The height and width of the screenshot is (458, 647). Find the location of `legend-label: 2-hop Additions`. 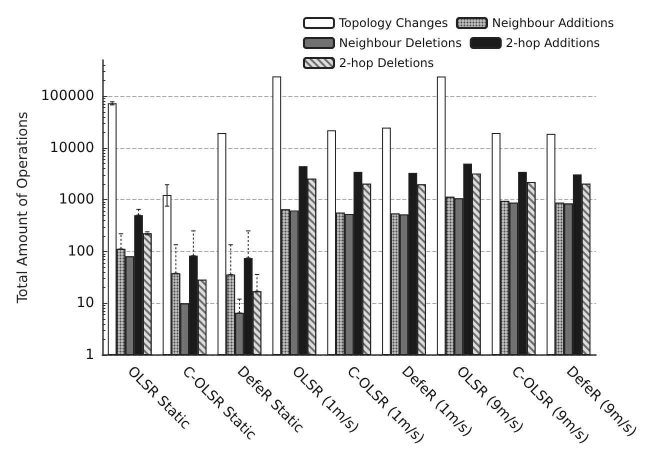

legend-label: 2-hop Additions is located at coordinates (553, 43).